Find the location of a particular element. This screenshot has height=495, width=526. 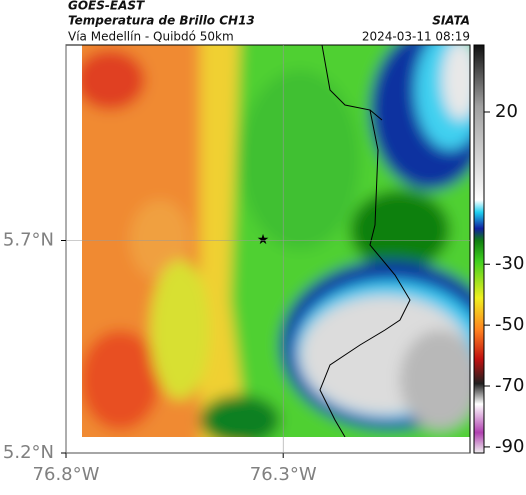

colorbar is located at coordinates (479, 249).